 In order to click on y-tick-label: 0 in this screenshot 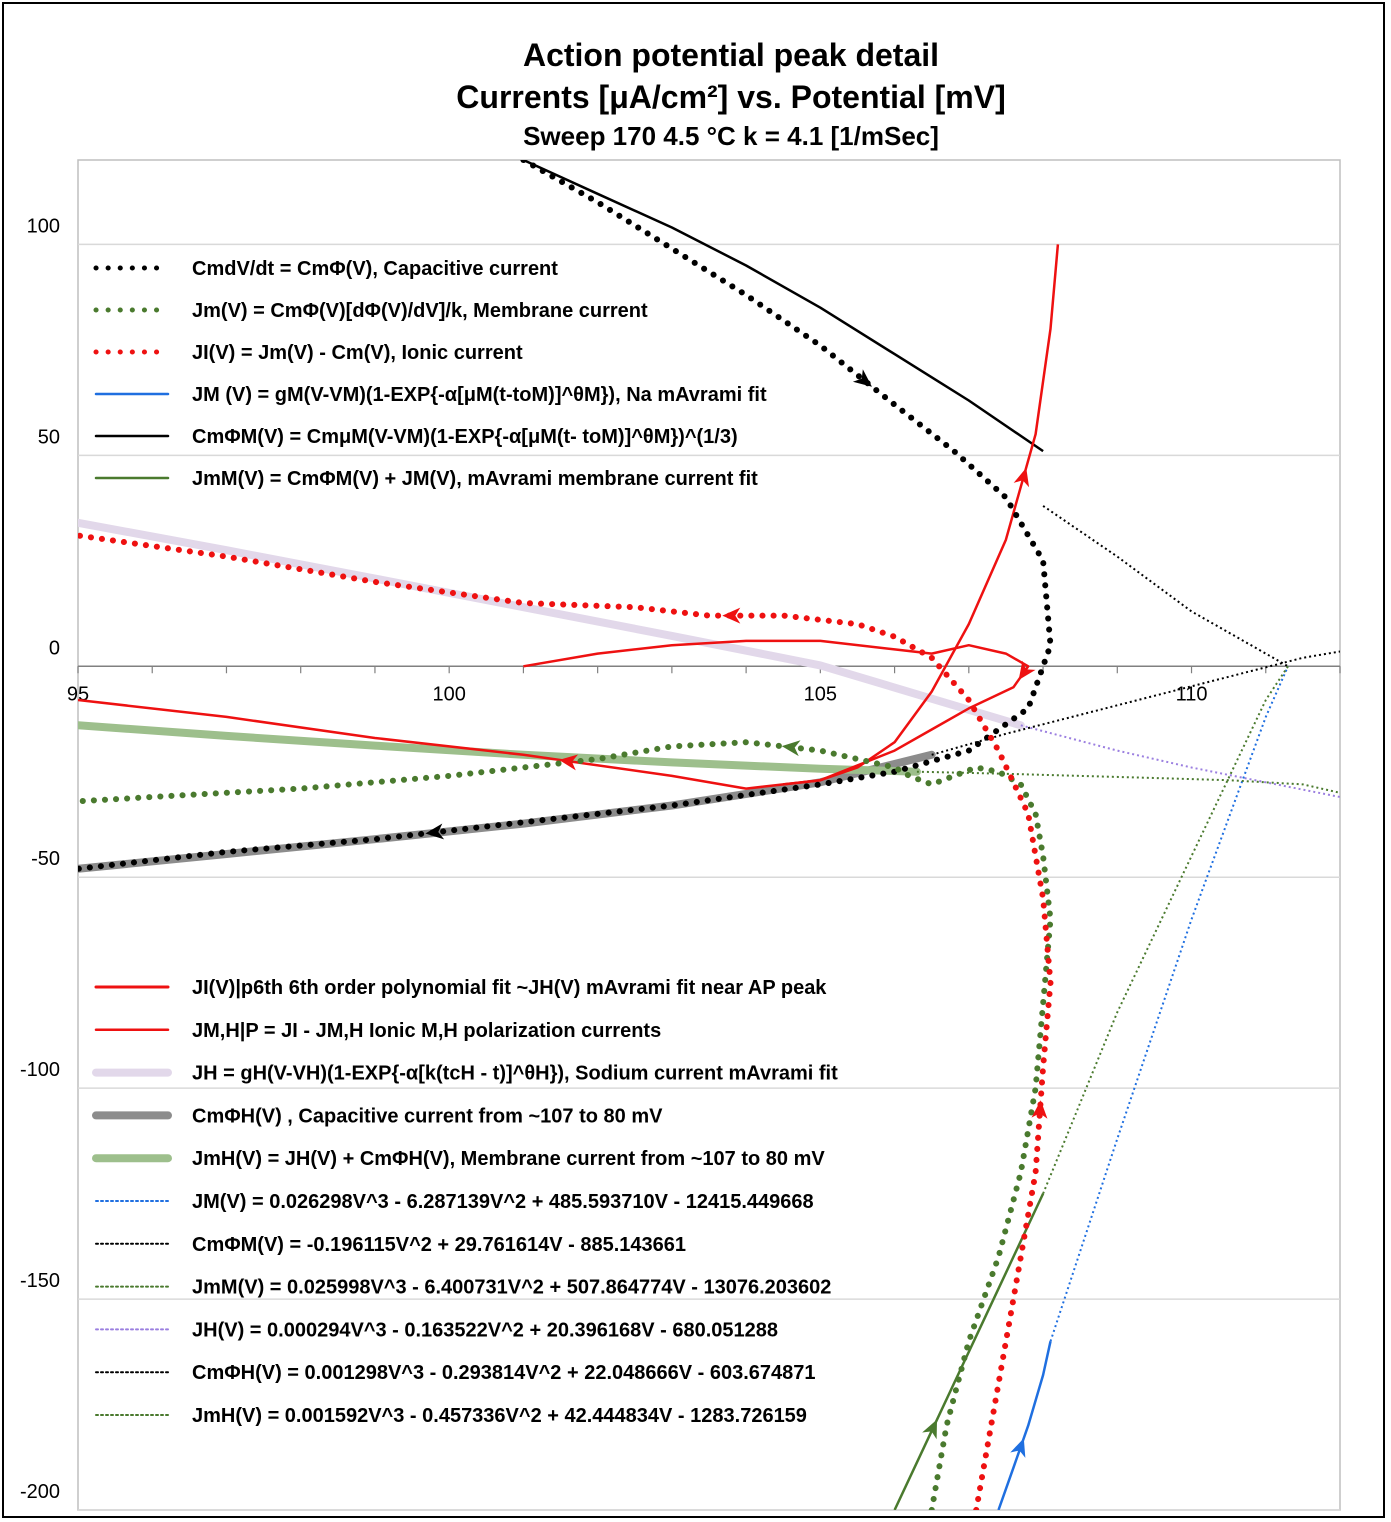, I will do `click(54, 648)`.